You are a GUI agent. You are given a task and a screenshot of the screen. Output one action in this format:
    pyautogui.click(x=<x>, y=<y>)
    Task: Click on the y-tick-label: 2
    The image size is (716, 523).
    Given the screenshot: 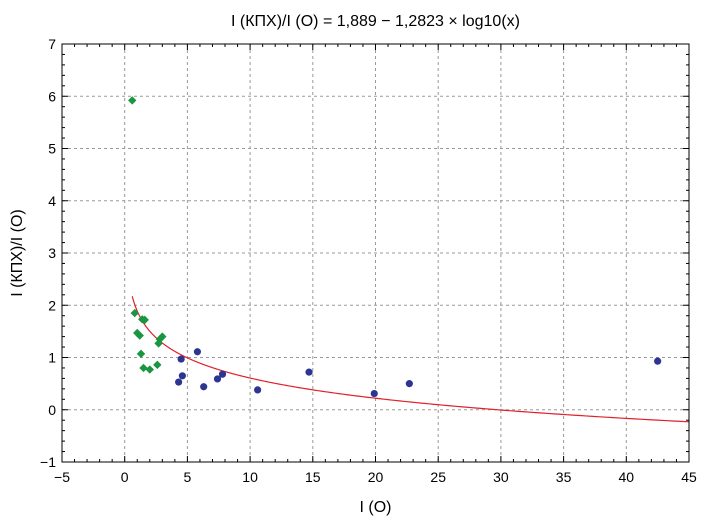 What is the action you would take?
    pyautogui.click(x=52, y=305)
    